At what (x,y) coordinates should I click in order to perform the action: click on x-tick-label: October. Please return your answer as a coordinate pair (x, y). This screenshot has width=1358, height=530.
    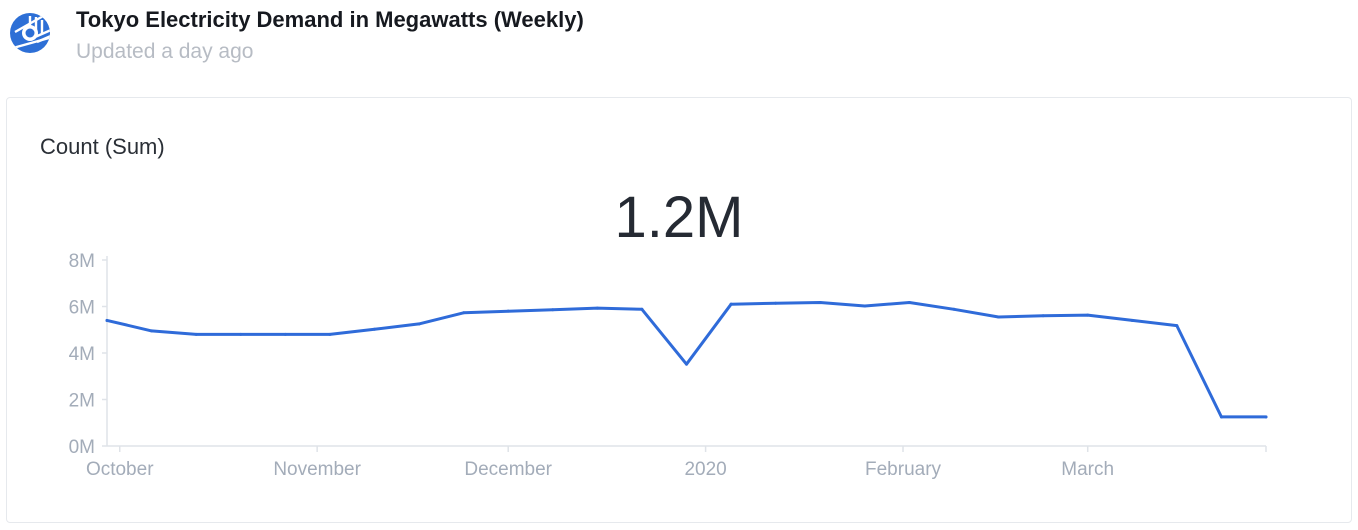
    Looking at the image, I should click on (120, 469).